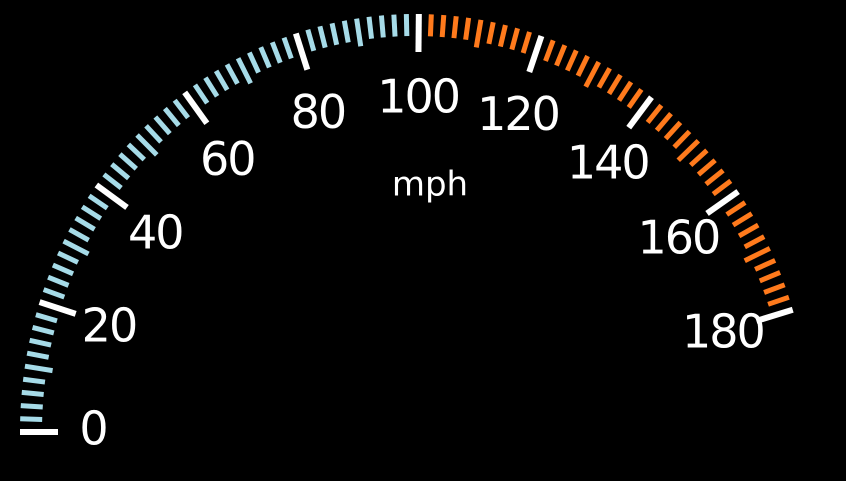  I want to click on scale-label: 100, so click(418, 97).